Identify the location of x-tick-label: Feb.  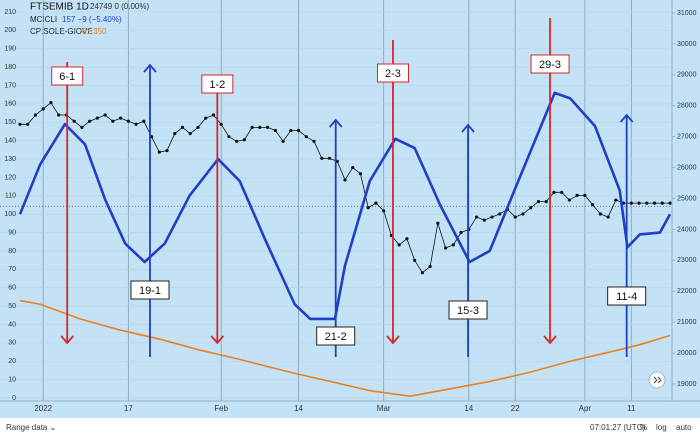
(221, 408).